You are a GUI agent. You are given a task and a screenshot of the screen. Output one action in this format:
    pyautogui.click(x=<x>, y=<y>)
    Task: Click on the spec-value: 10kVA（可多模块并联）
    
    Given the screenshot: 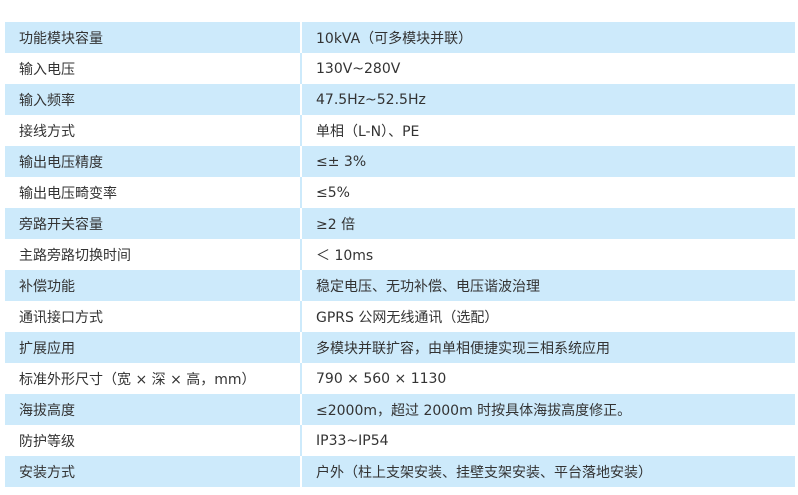 What is the action you would take?
    pyautogui.click(x=394, y=38)
    